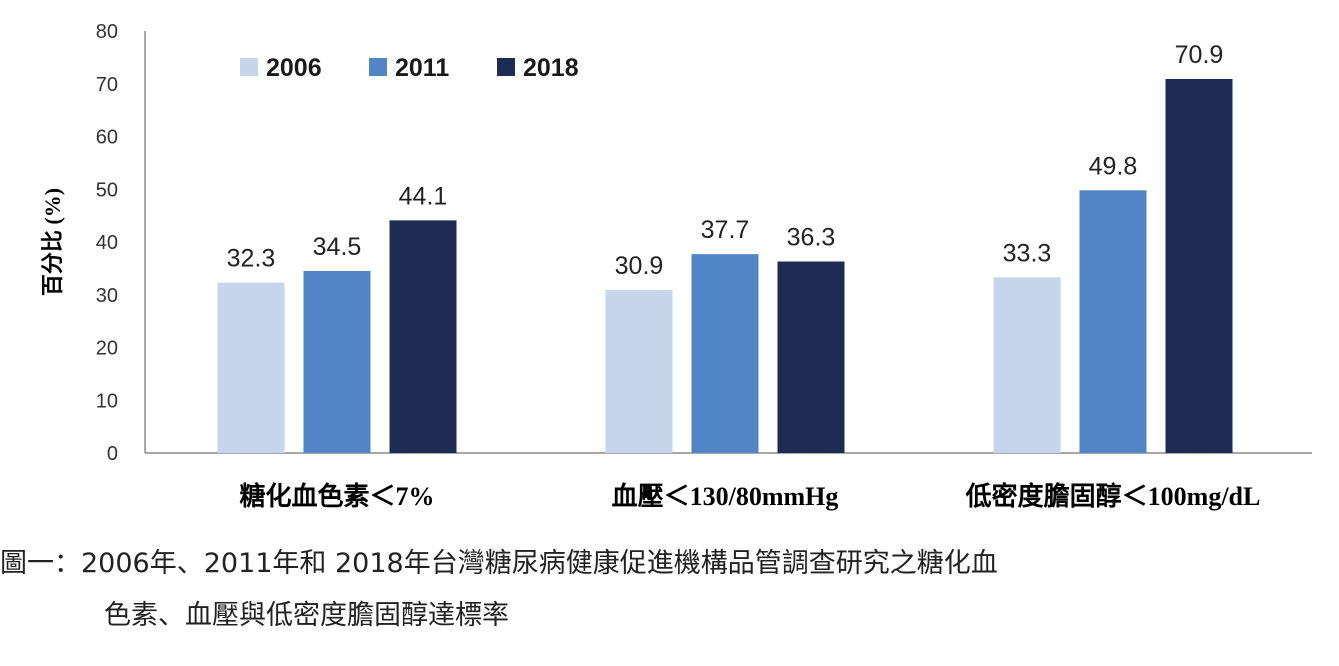 The image size is (1339, 666). What do you see at coordinates (107, 349) in the screenshot?
I see `y-tick-label: 20` at bounding box center [107, 349].